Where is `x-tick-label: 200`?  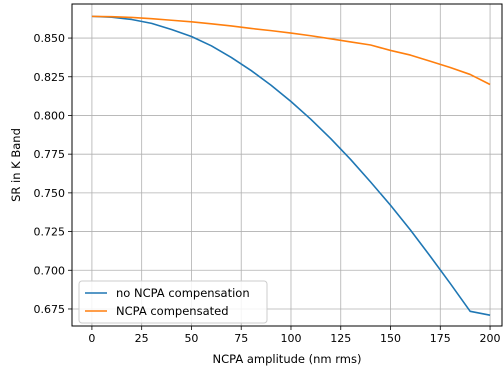 x-tick-label: 200 is located at coordinates (490, 338).